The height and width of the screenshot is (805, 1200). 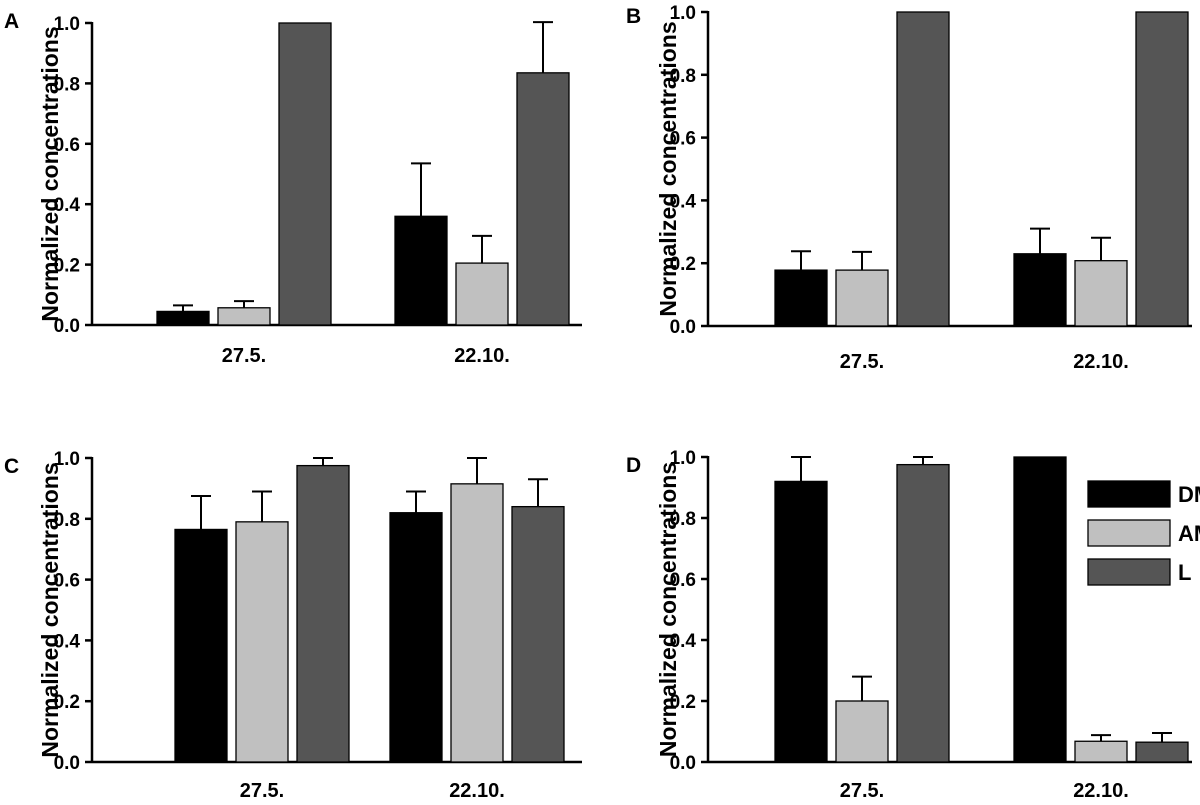 I want to click on panel-c-y-axis-label: Normalized concentrations, so click(x=50, y=609).